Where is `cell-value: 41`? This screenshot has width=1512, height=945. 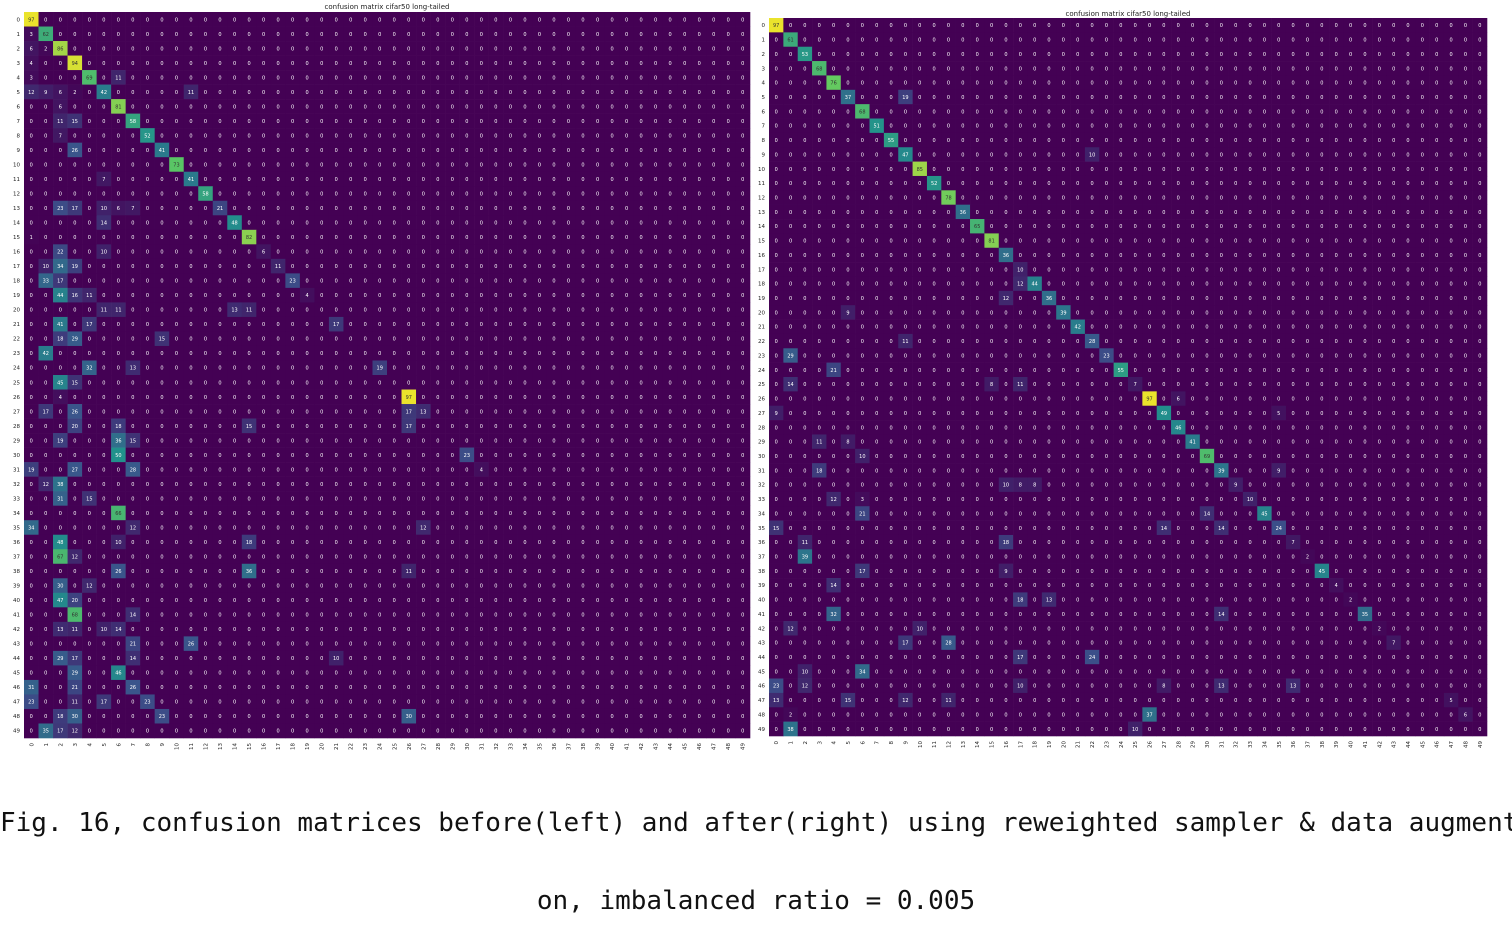
cell-value: 41 is located at coordinates (60, 325).